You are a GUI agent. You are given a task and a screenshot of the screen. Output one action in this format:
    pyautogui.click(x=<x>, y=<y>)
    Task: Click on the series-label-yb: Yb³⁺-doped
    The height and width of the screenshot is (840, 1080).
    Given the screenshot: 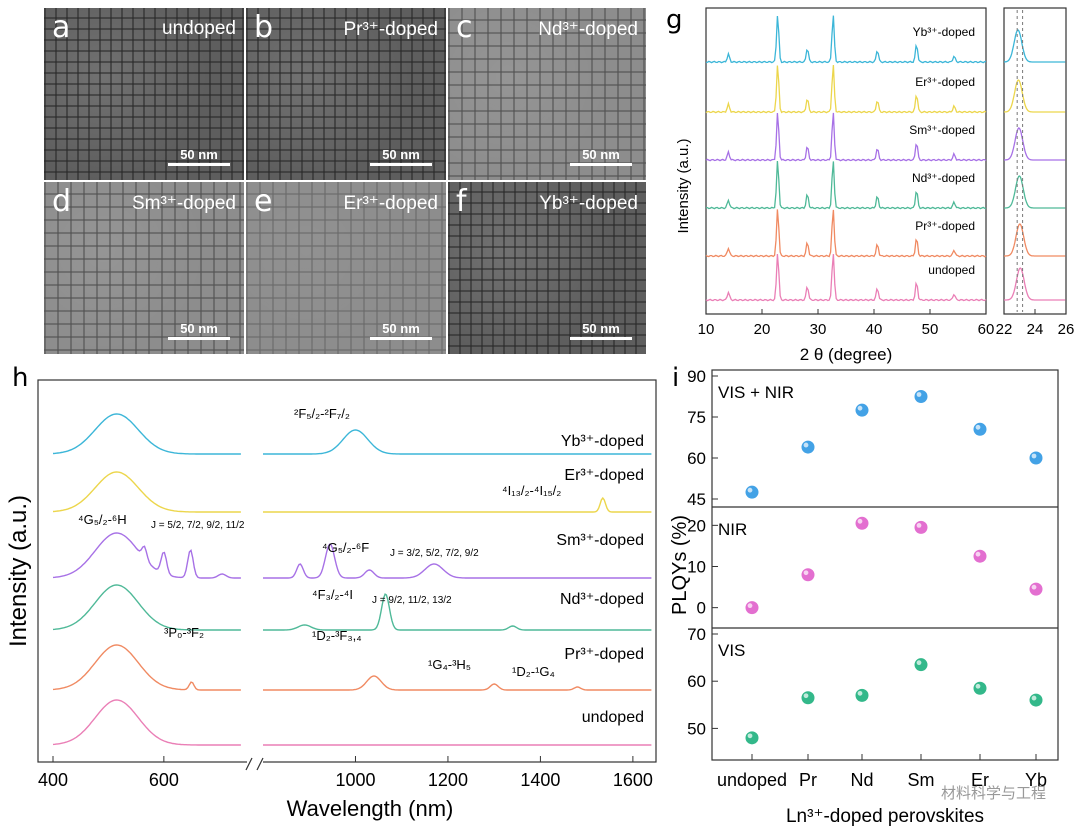 What is the action you would take?
    pyautogui.click(x=602, y=441)
    